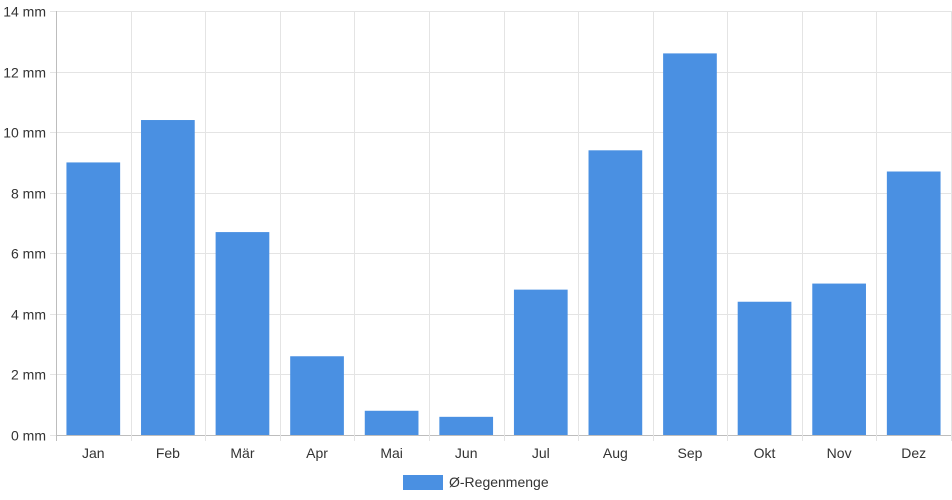  I want to click on x-tick-label: Mär, so click(242, 453).